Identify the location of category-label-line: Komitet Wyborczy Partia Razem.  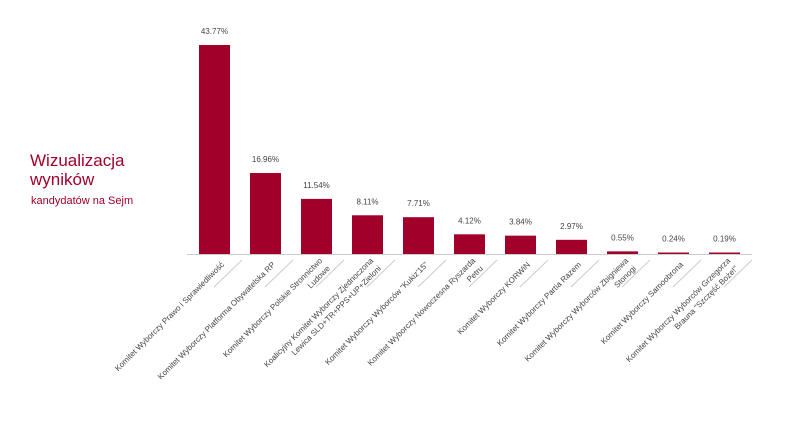
(539, 304).